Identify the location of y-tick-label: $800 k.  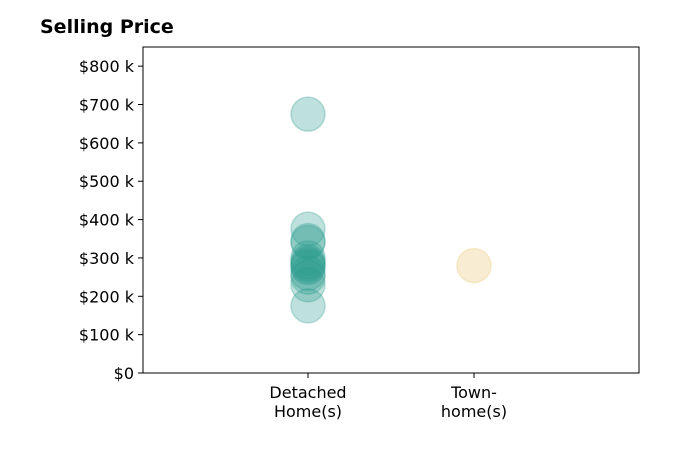
(107, 66).